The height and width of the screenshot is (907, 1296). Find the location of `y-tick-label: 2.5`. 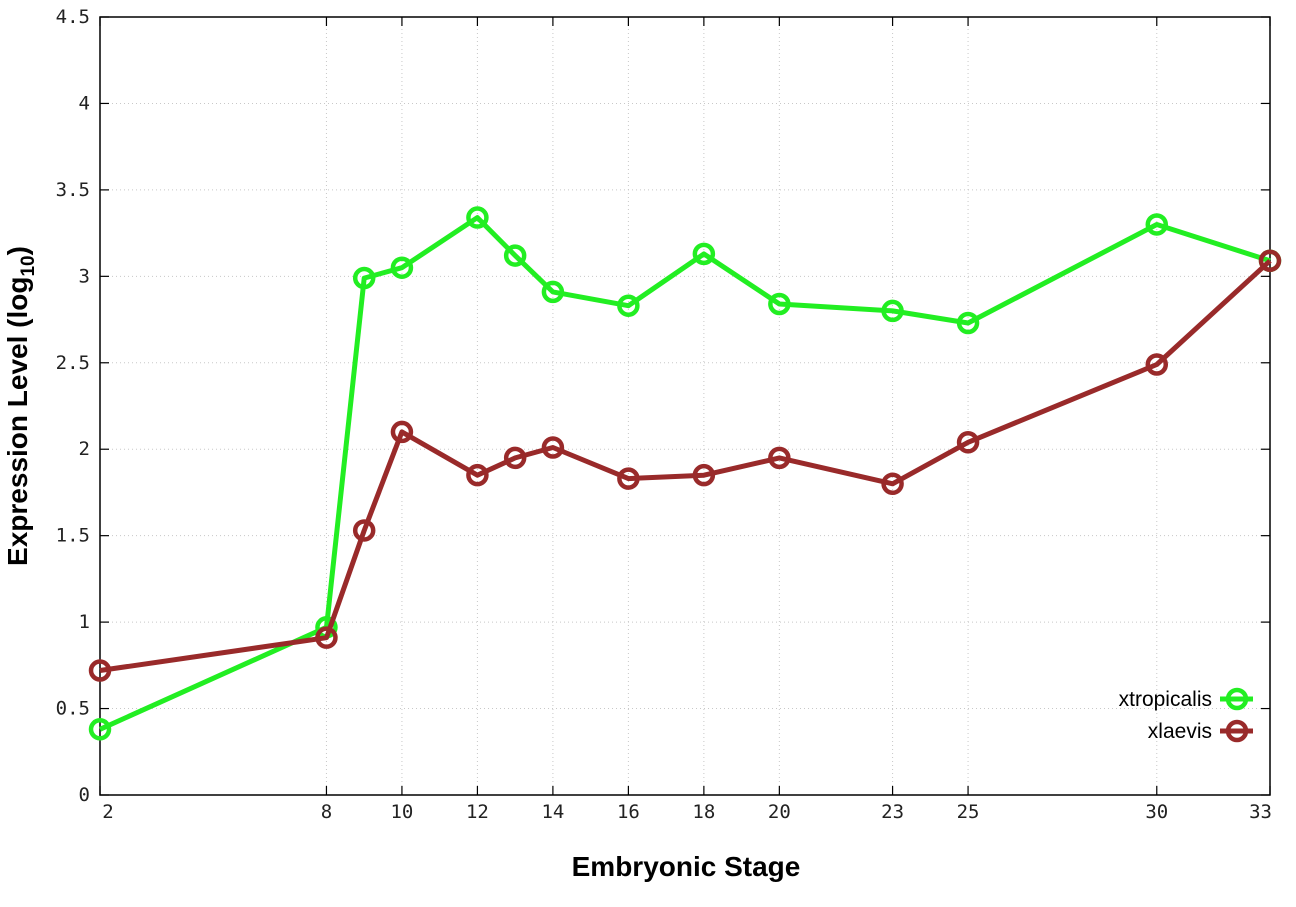

y-tick-label: 2.5 is located at coordinates (73, 363).